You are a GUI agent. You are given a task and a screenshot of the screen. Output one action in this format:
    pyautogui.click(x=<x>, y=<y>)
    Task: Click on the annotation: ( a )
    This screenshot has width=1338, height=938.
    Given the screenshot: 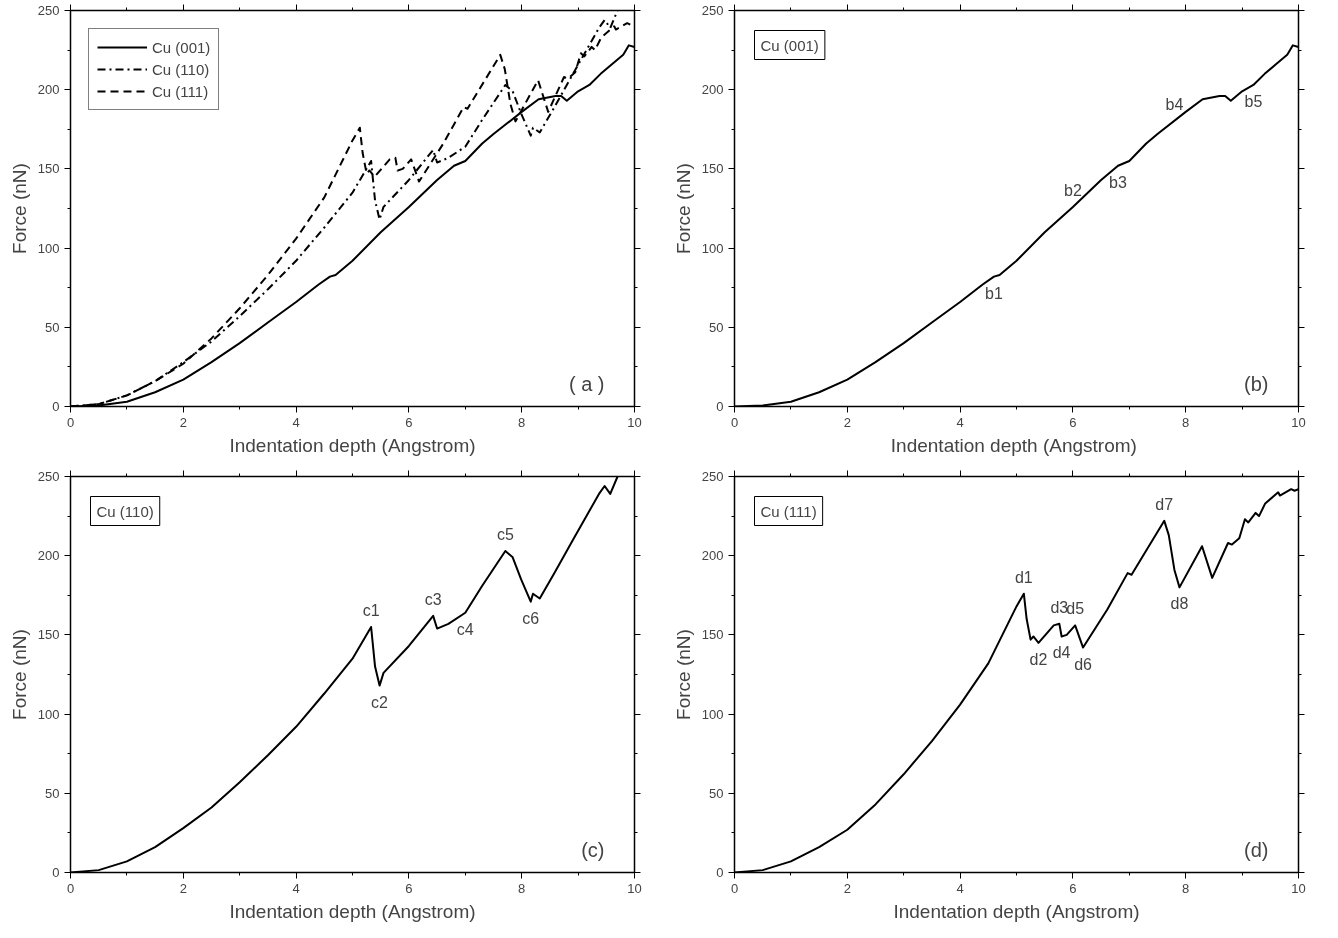 What is the action you would take?
    pyautogui.click(x=586, y=383)
    